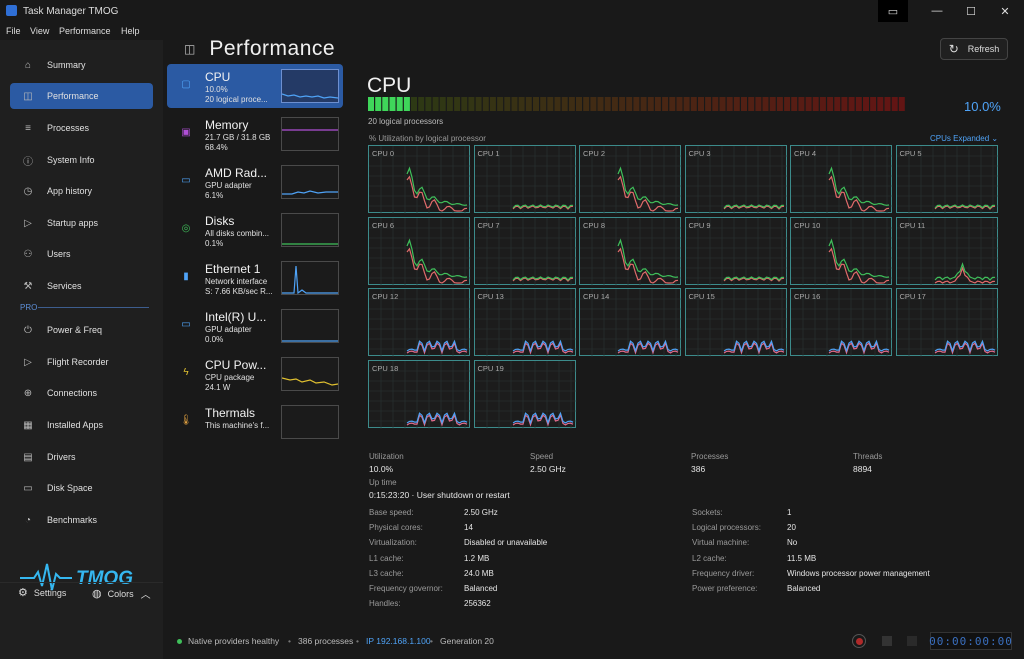 The width and height of the screenshot is (1024, 659). Describe the element at coordinates (893, 11) in the screenshot. I see `pin-icon: ▭` at that location.